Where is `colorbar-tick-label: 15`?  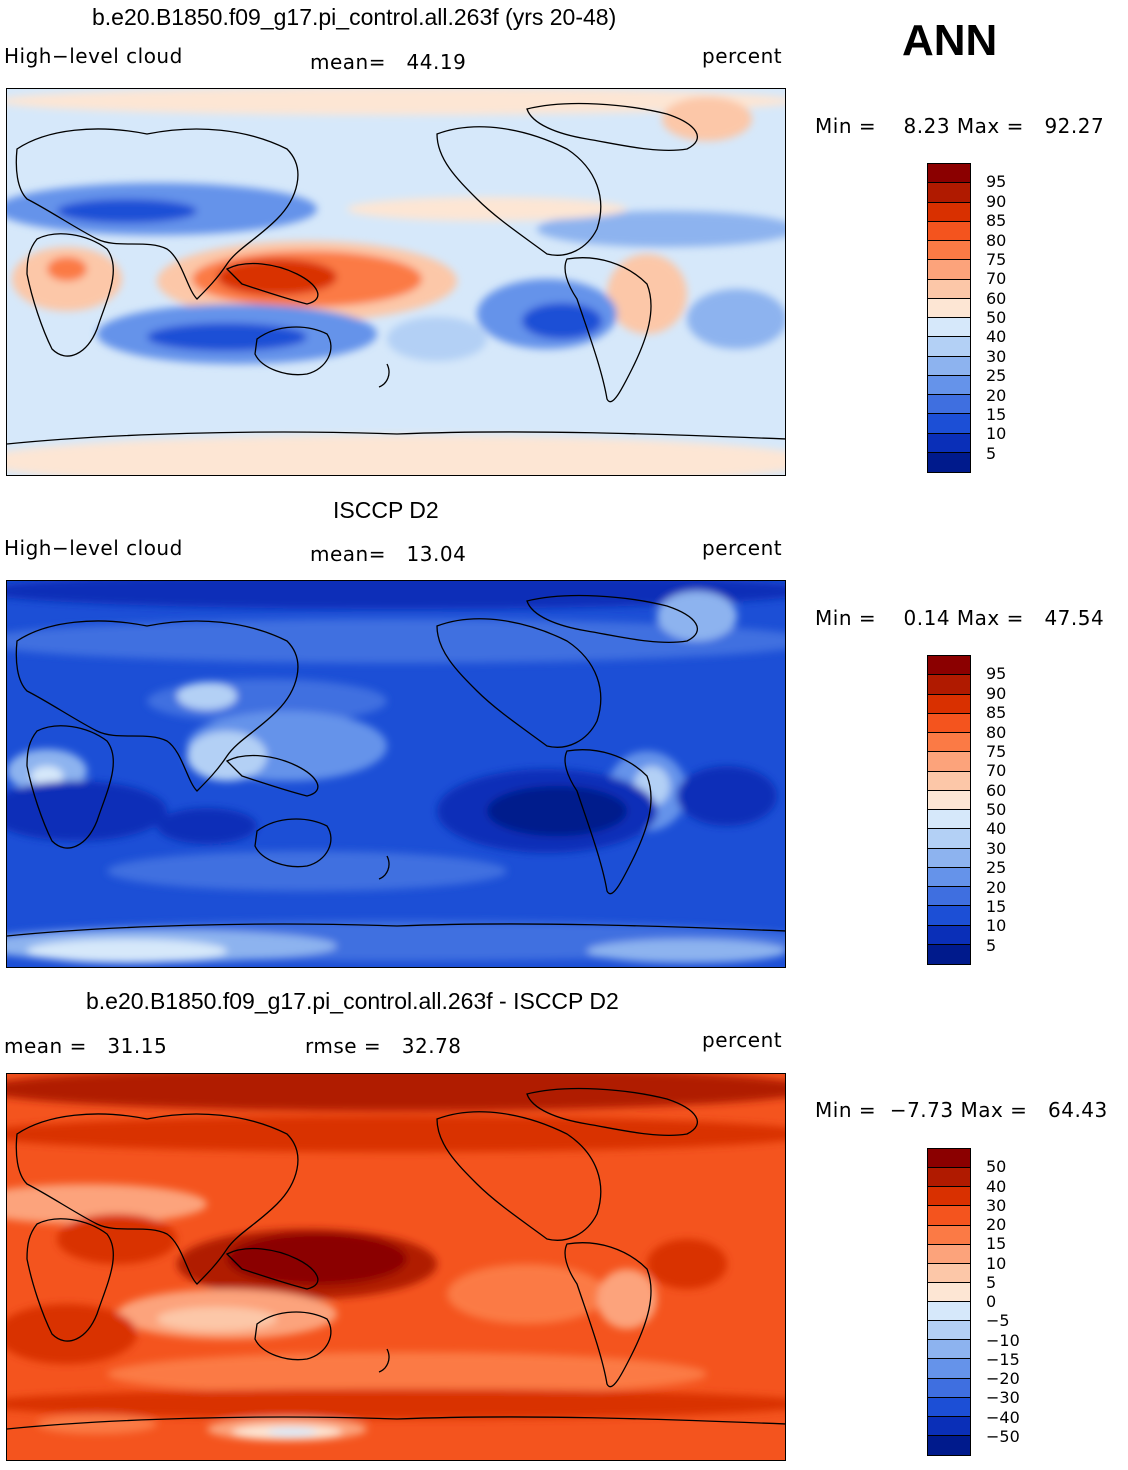
colorbar-tick-label: 15 is located at coordinates (996, 906).